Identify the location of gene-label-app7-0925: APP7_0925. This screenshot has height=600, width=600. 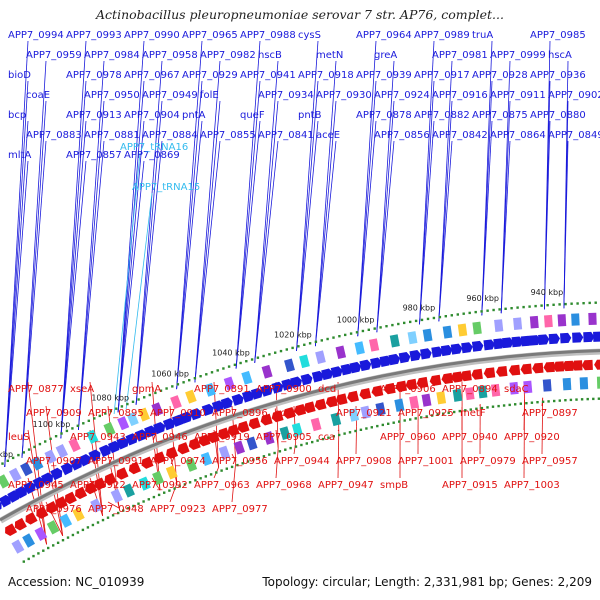
(426, 413).